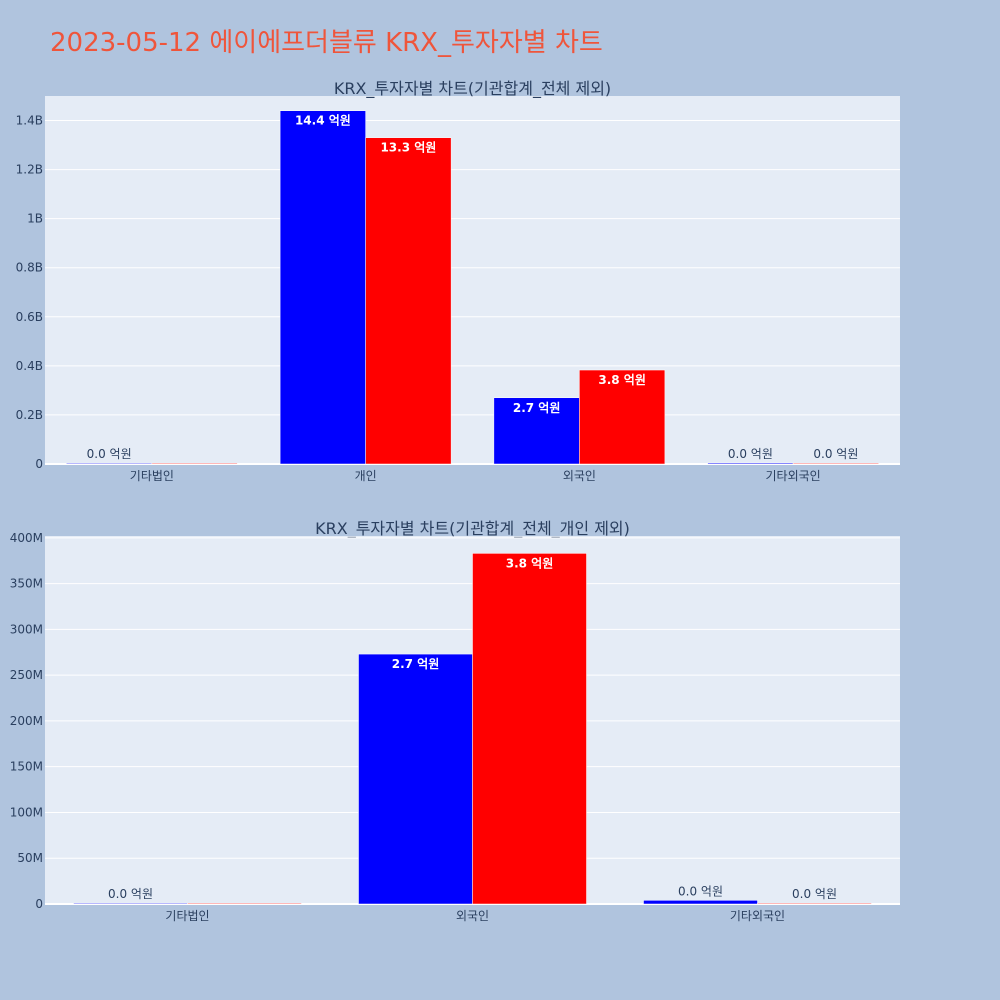  Describe the element at coordinates (26, 812) in the screenshot. I see `y-tick-label: 100M` at that location.